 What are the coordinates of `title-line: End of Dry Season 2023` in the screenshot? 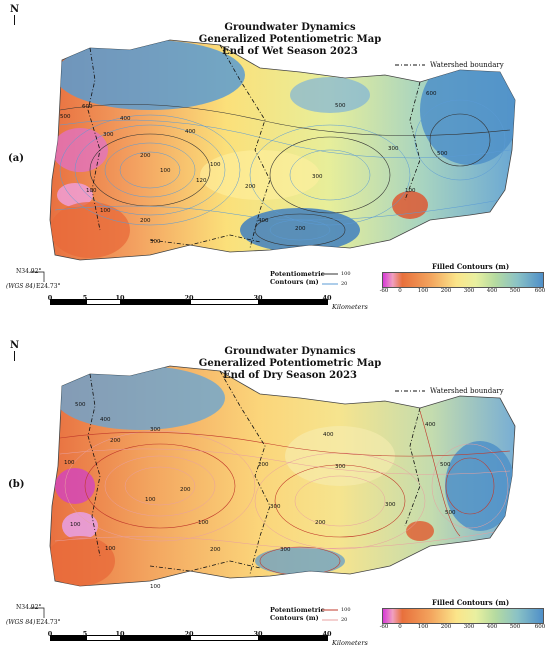 It's located at (290, 375).